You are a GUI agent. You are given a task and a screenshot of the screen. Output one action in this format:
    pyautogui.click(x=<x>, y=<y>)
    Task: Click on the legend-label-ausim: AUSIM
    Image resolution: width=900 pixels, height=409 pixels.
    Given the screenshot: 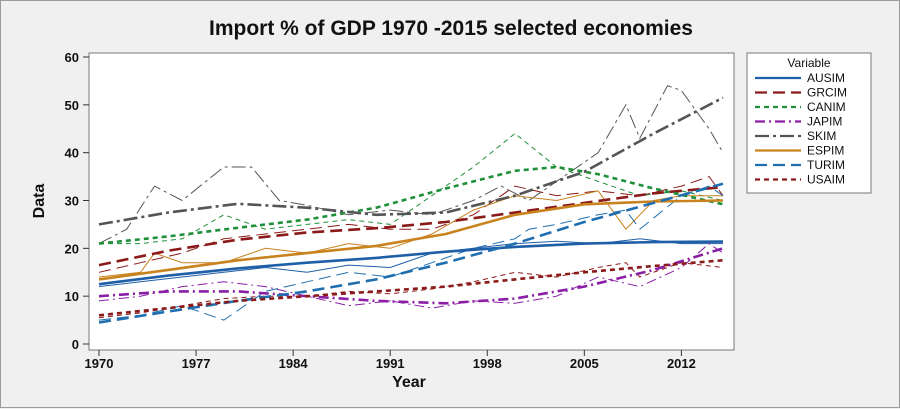 What is the action you would take?
    pyautogui.click(x=826, y=78)
    